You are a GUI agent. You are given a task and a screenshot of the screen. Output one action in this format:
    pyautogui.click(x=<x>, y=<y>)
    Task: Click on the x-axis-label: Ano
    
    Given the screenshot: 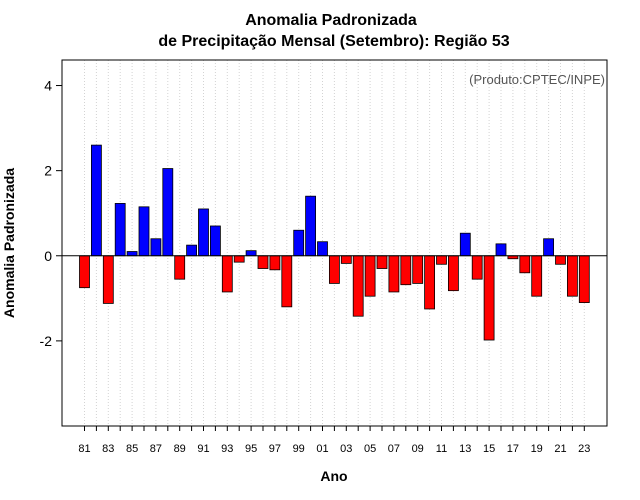 What is the action you would take?
    pyautogui.click(x=333, y=476)
    